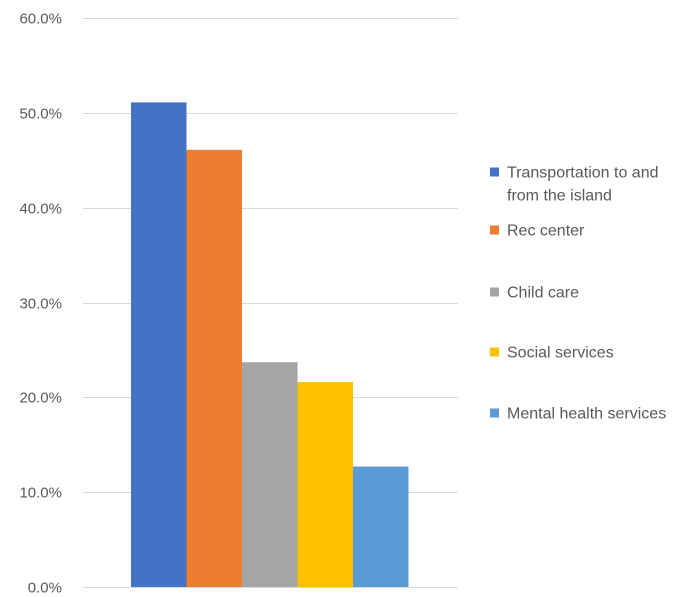 The height and width of the screenshot is (597, 693). What do you see at coordinates (543, 293) in the screenshot?
I see `legend-label-3: Child care` at bounding box center [543, 293].